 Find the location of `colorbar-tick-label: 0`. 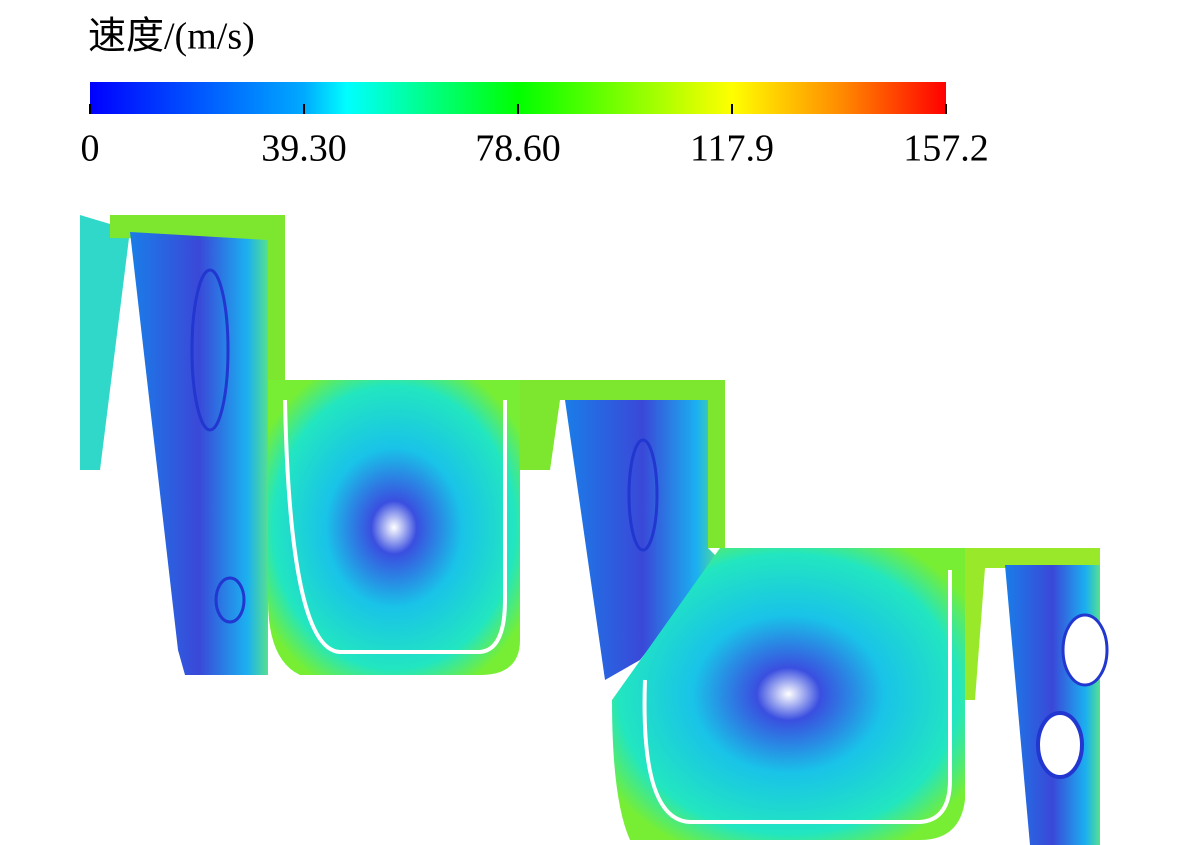

colorbar-tick-label: 0 is located at coordinates (90, 149).